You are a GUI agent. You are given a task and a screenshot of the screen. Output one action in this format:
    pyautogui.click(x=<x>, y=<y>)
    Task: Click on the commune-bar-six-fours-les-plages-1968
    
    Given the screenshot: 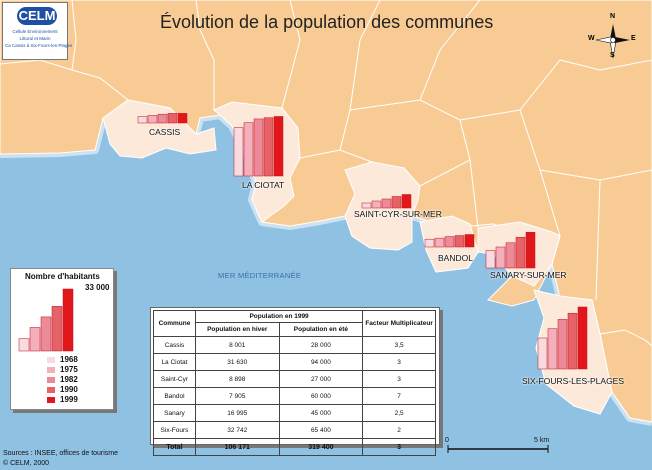 What is the action you would take?
    pyautogui.click(x=542, y=353)
    